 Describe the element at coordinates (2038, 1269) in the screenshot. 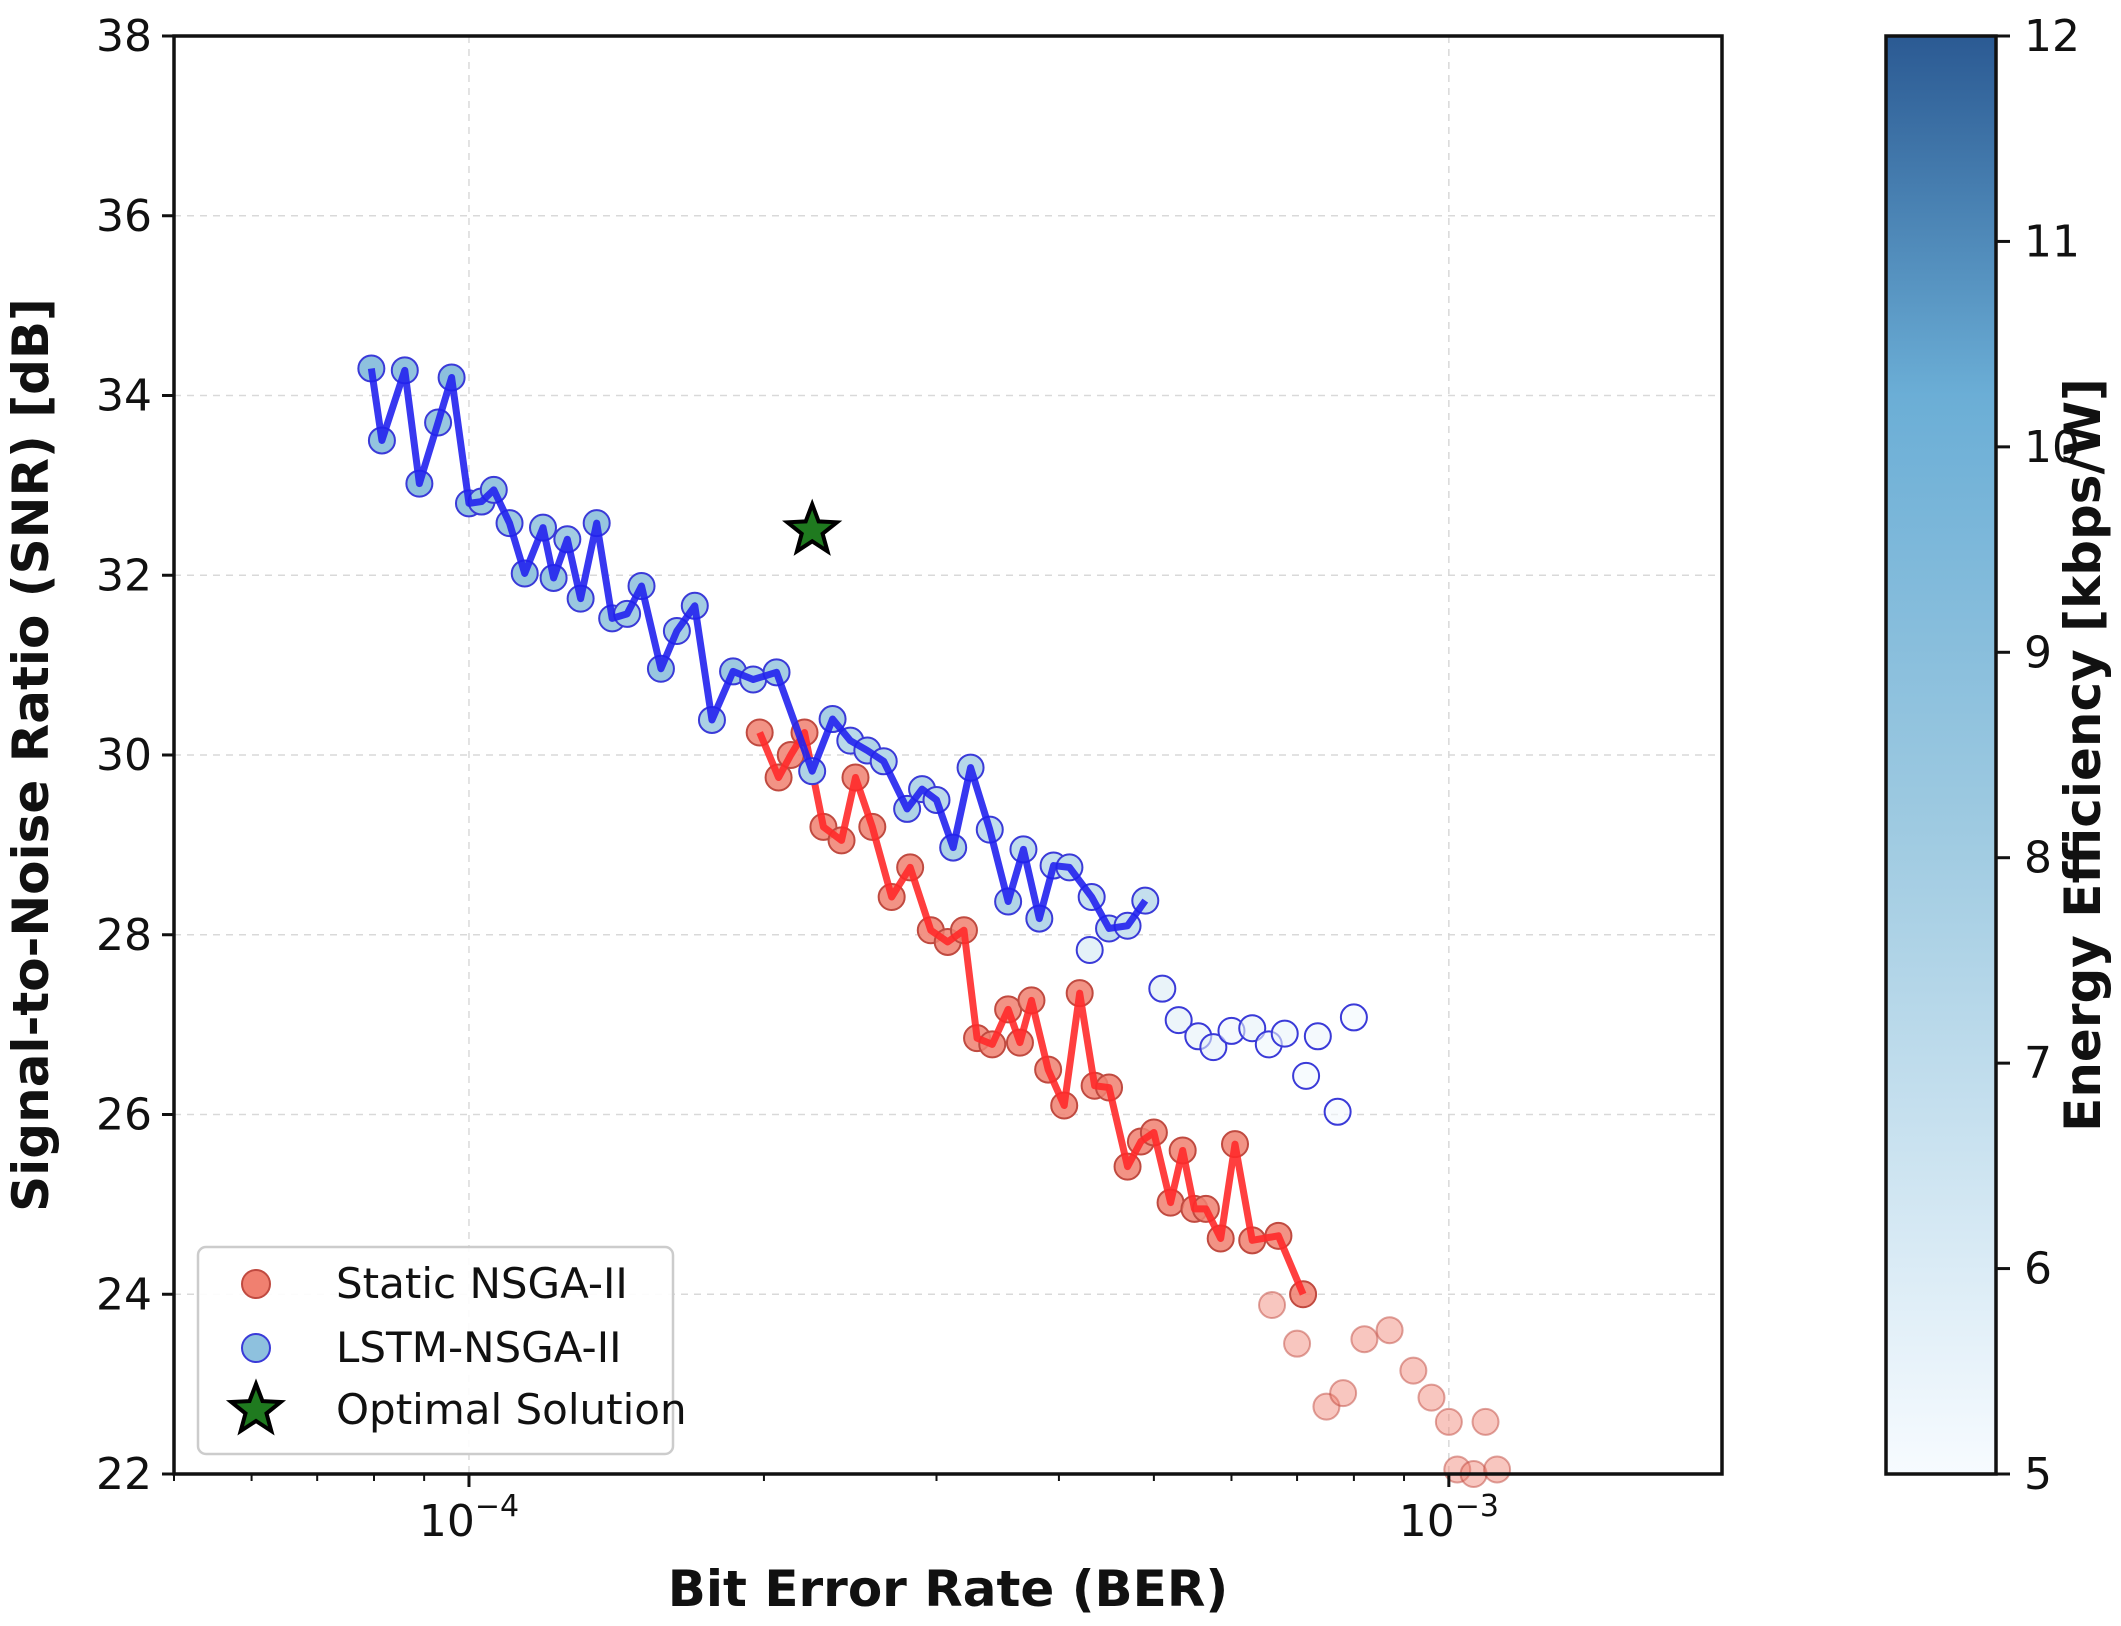

I see `colorbar-tick-label: 6` at that location.